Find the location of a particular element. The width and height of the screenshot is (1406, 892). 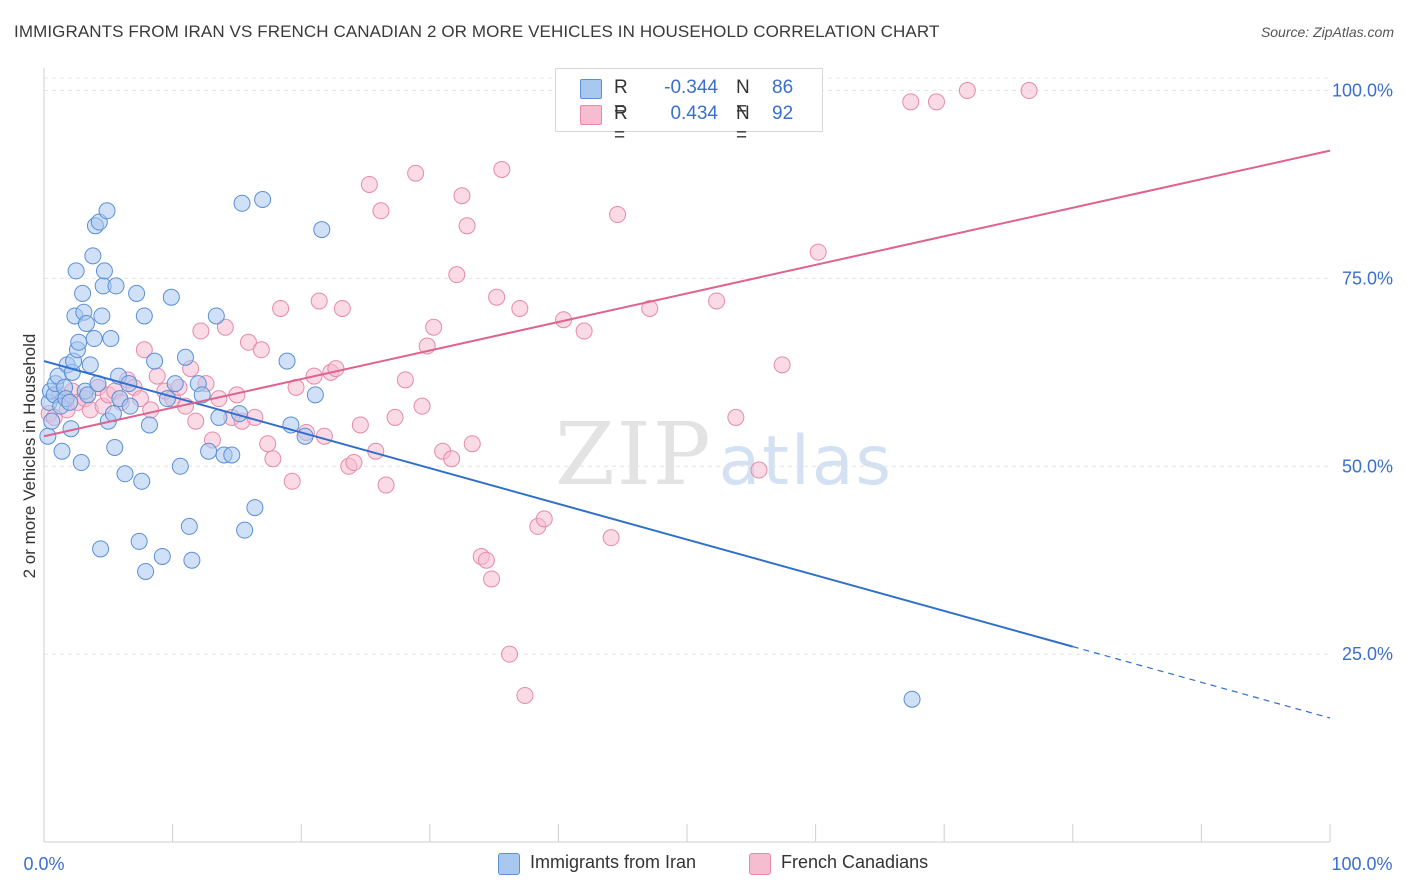

iran-trend-extension is located at coordinates (1201, 682).